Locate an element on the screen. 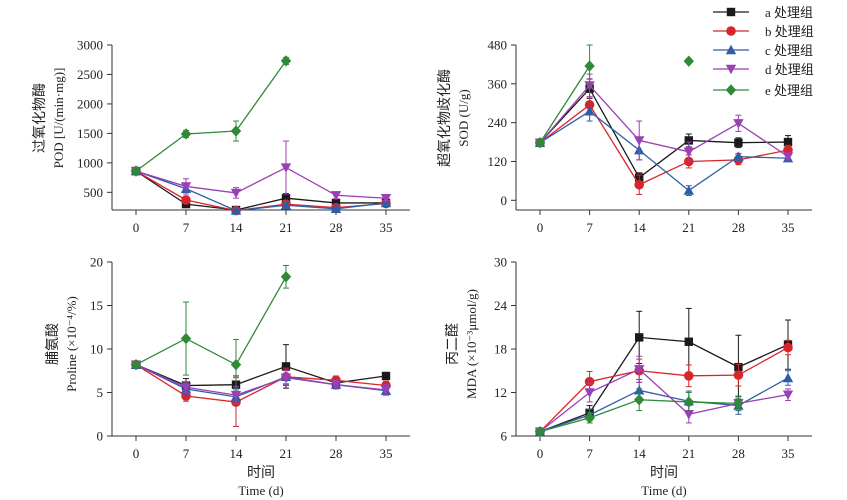 The image size is (847, 500). mda-ylabel-cn: 丙二醛 is located at coordinates (453, 344).